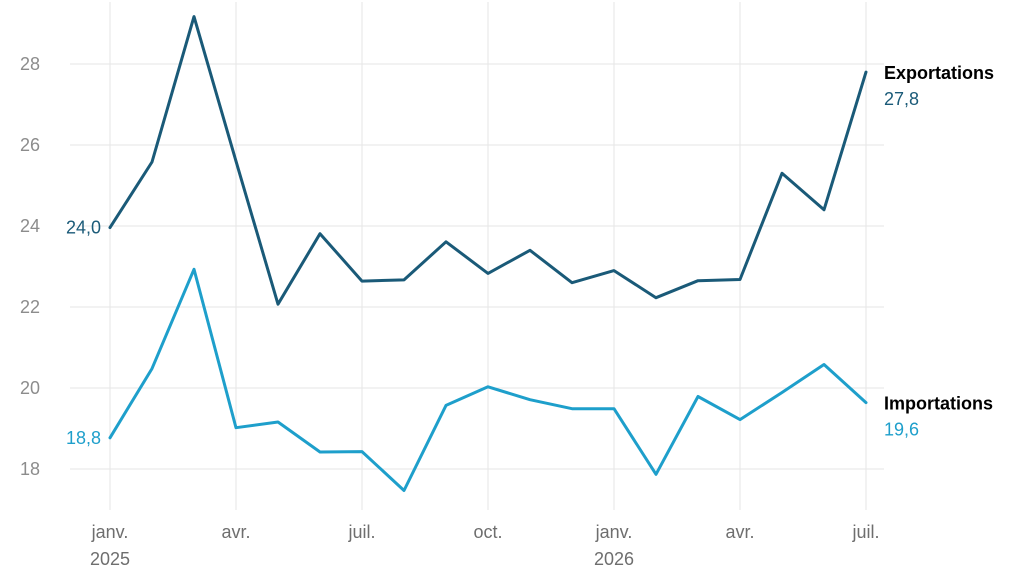  I want to click on series-end-value: 19,6, so click(901, 430).